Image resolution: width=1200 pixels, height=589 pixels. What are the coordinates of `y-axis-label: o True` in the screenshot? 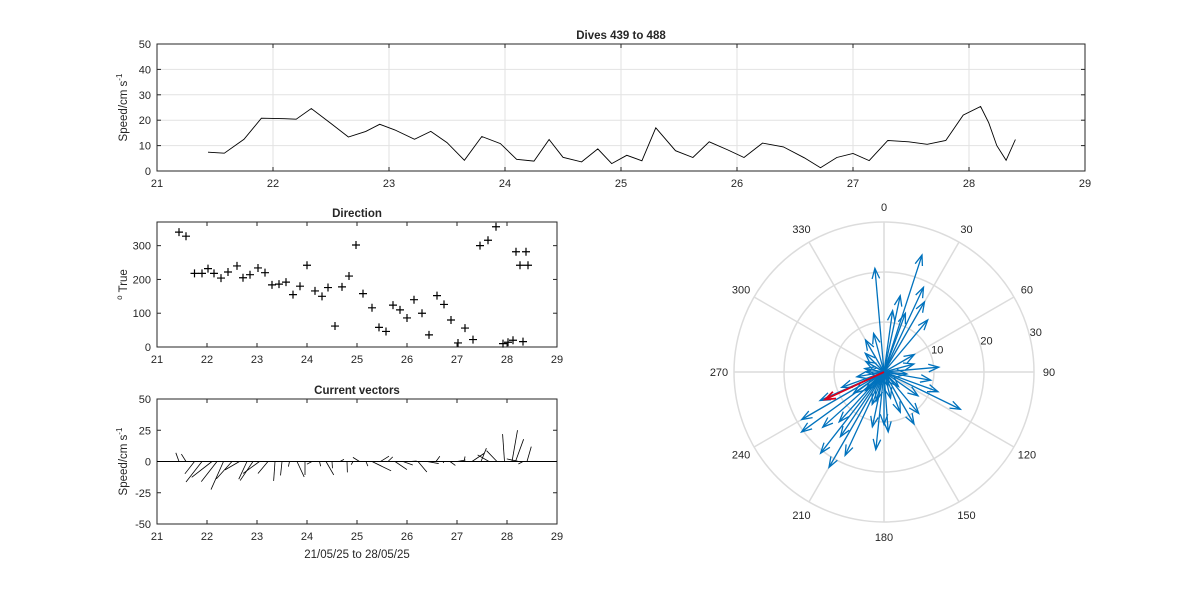 It's located at (122, 284).